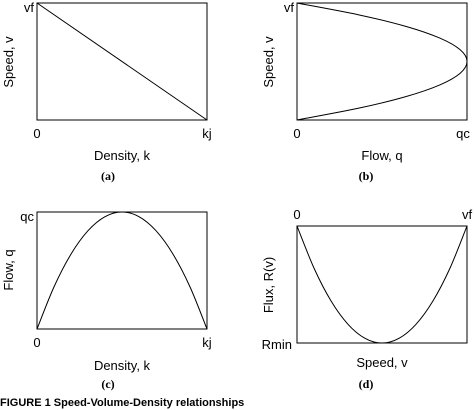  I want to click on y-axis-label-a: Speed, v, so click(8, 62).